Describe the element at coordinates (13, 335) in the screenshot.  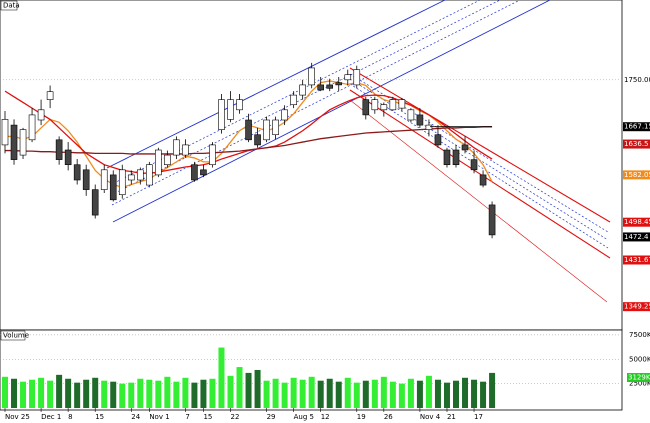
I see `volume-title-box` at that location.